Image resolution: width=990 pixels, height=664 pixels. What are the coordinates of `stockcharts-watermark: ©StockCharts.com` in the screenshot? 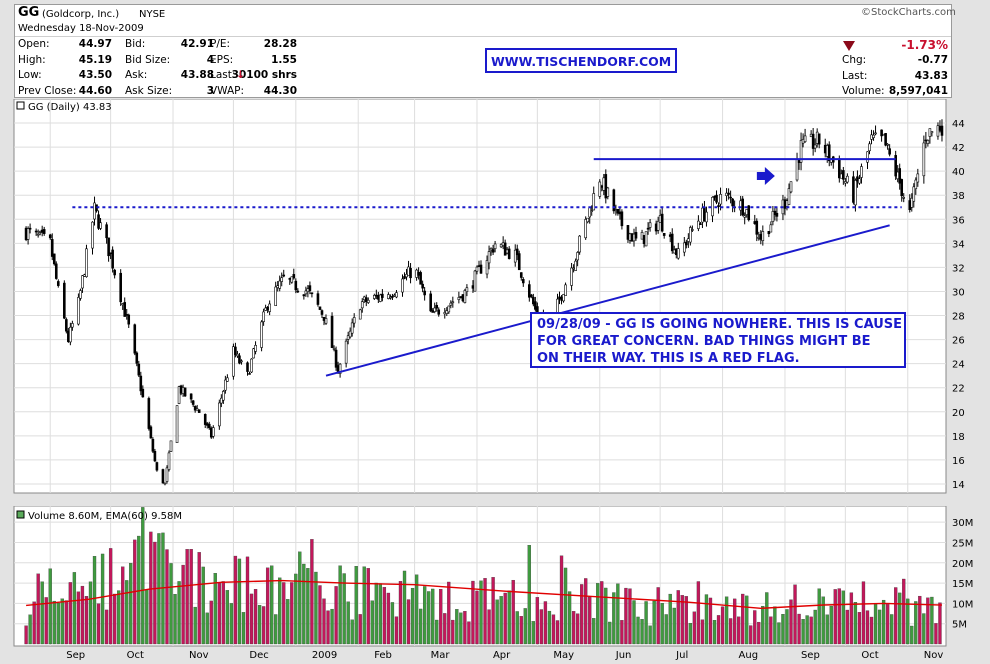 It's located at (908, 12).